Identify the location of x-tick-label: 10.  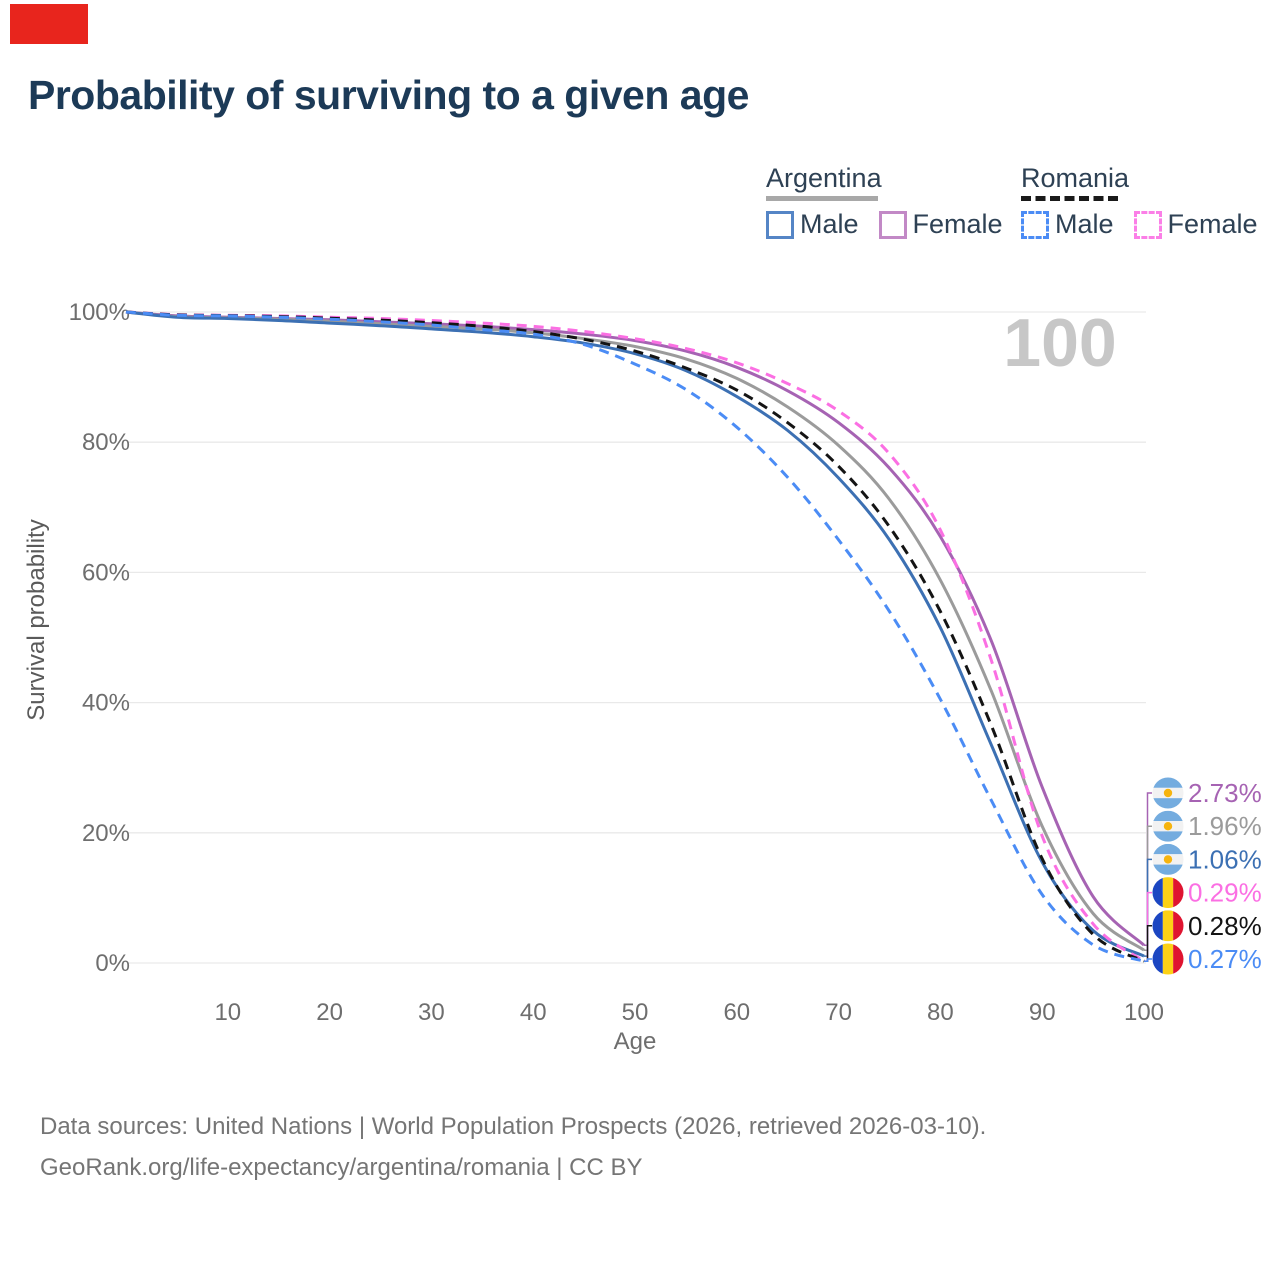
(227, 1012).